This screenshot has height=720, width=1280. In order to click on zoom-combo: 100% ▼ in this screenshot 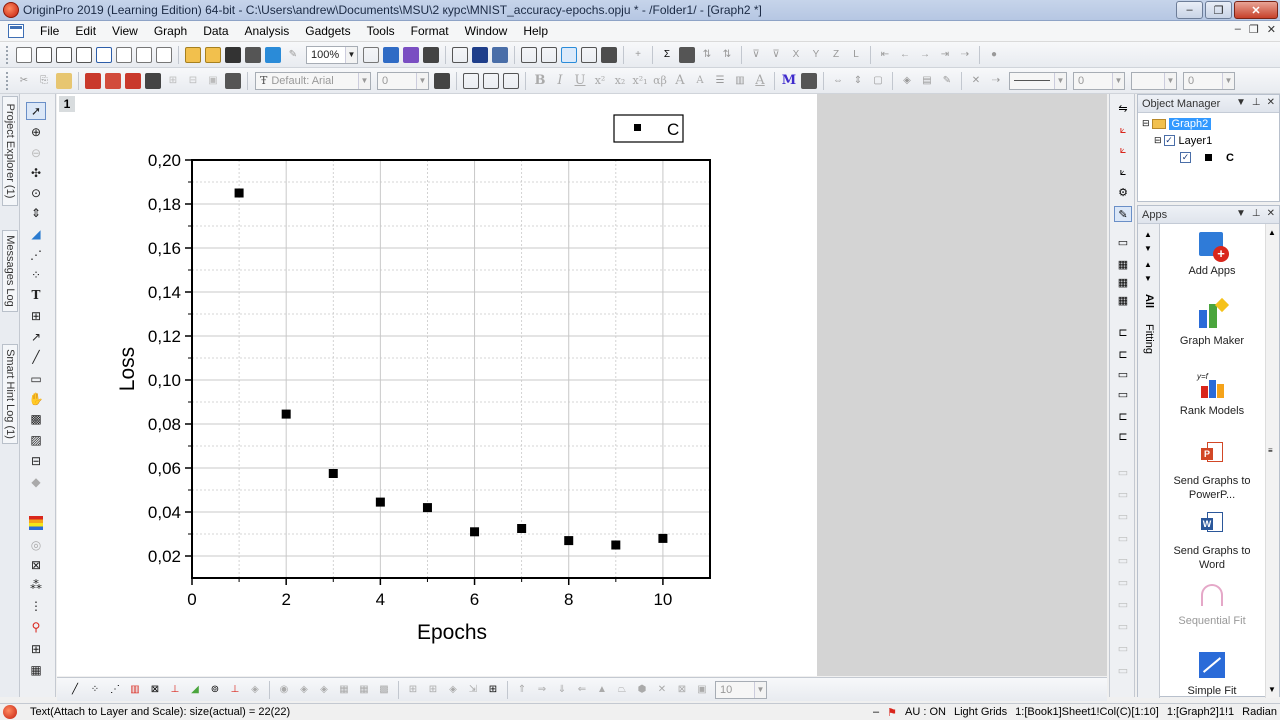, I will do `click(332, 54)`.